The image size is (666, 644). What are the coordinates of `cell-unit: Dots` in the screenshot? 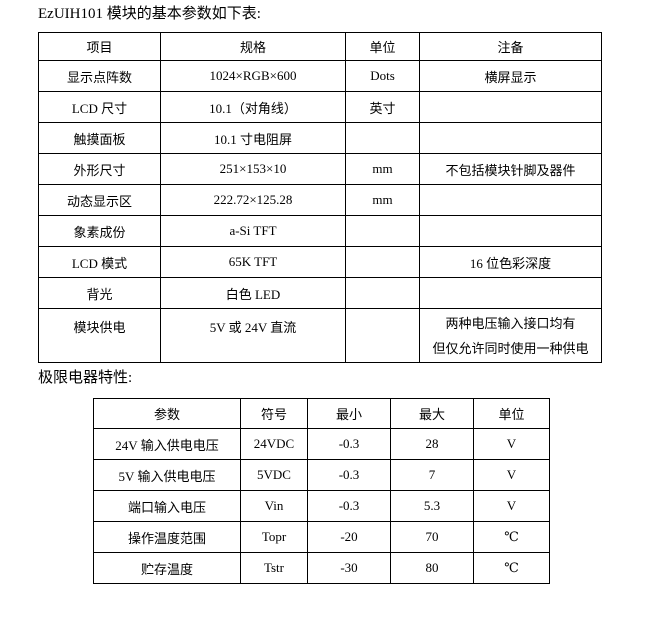 It's located at (382, 76).